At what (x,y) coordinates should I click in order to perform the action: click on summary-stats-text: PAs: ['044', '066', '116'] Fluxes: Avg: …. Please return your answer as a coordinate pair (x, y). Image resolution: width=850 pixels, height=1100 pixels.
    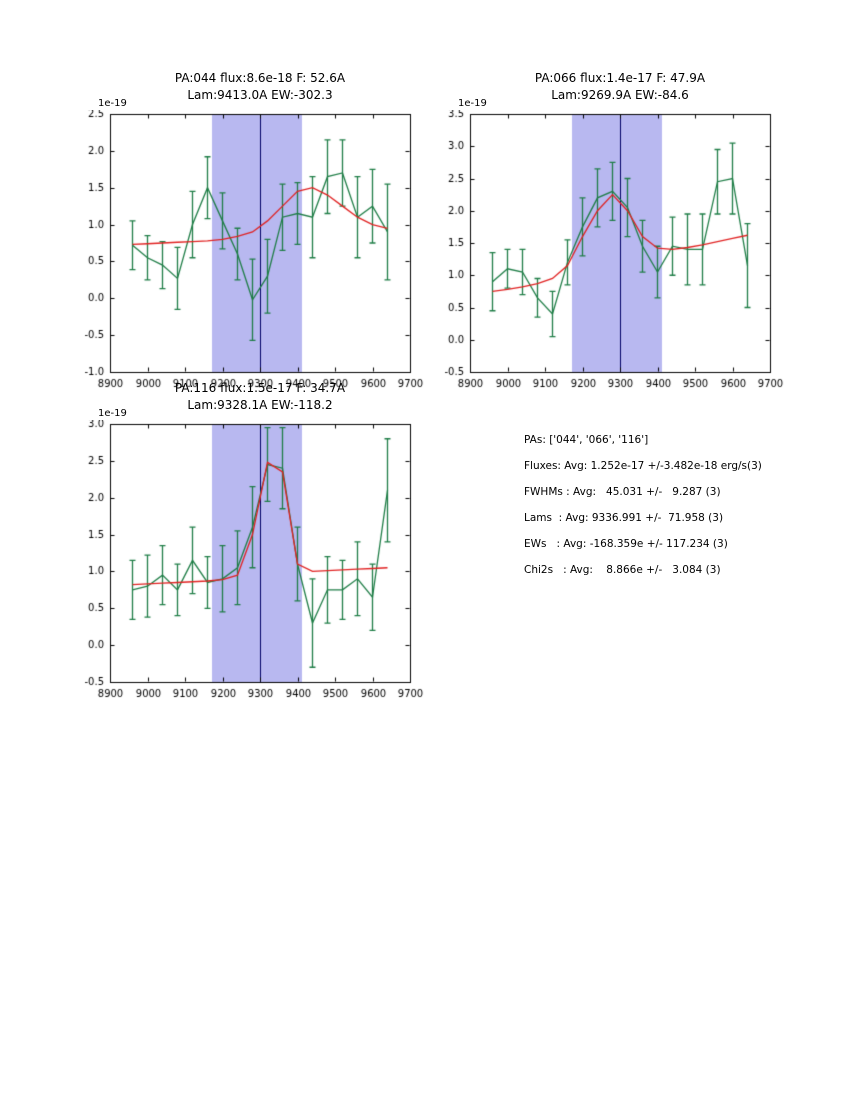
    Looking at the image, I should click on (643, 512).